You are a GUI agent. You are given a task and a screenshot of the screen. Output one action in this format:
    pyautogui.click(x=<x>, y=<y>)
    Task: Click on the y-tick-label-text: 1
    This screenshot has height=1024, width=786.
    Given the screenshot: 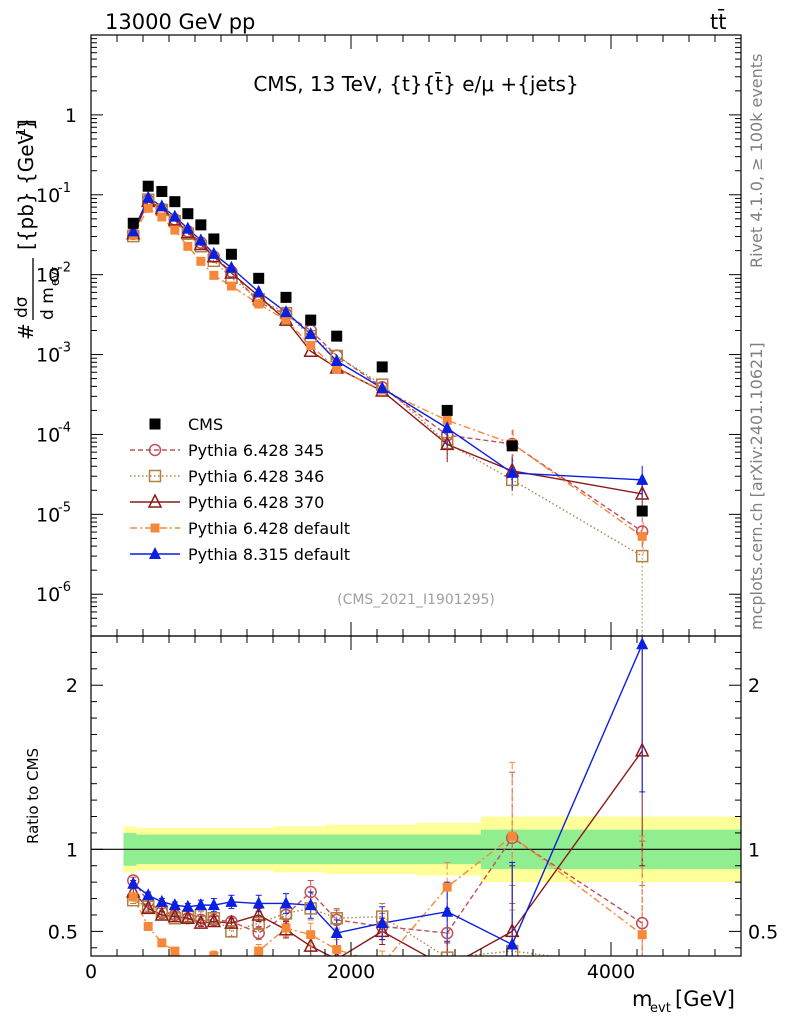 What is the action you would take?
    pyautogui.click(x=71, y=116)
    